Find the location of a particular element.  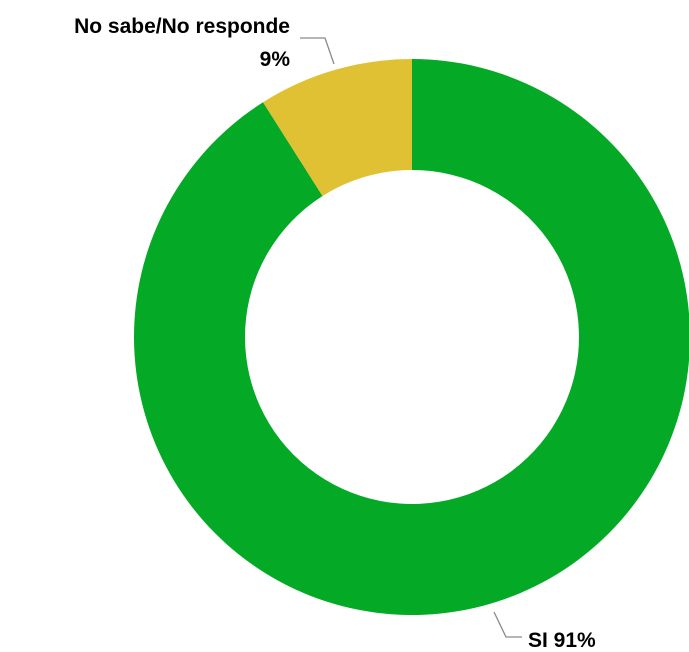

label-no-sabe-value: 9% is located at coordinates (275, 59).